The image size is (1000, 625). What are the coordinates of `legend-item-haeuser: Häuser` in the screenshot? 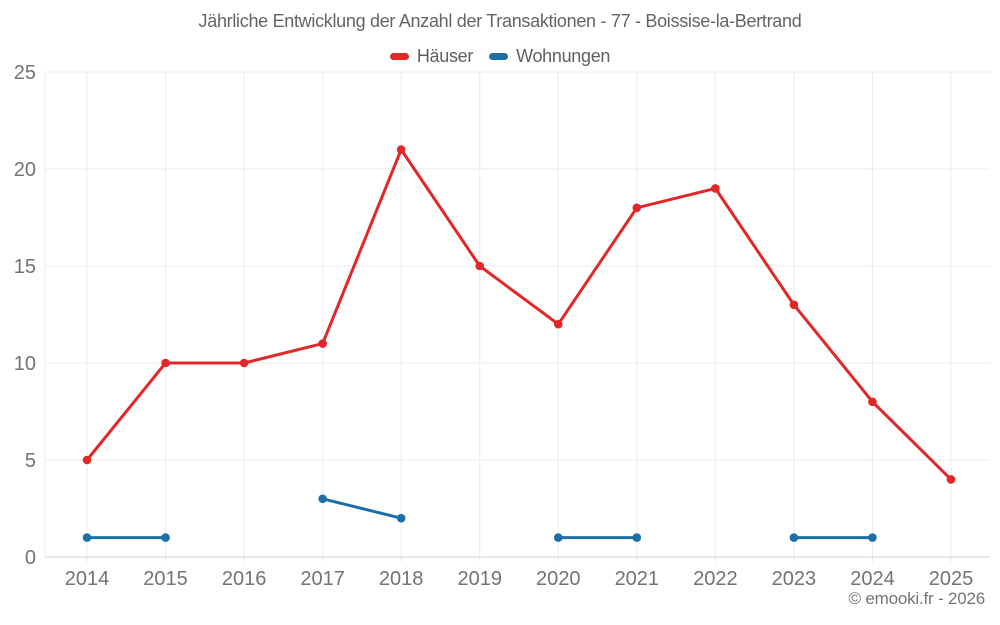 It's located at (431, 56).